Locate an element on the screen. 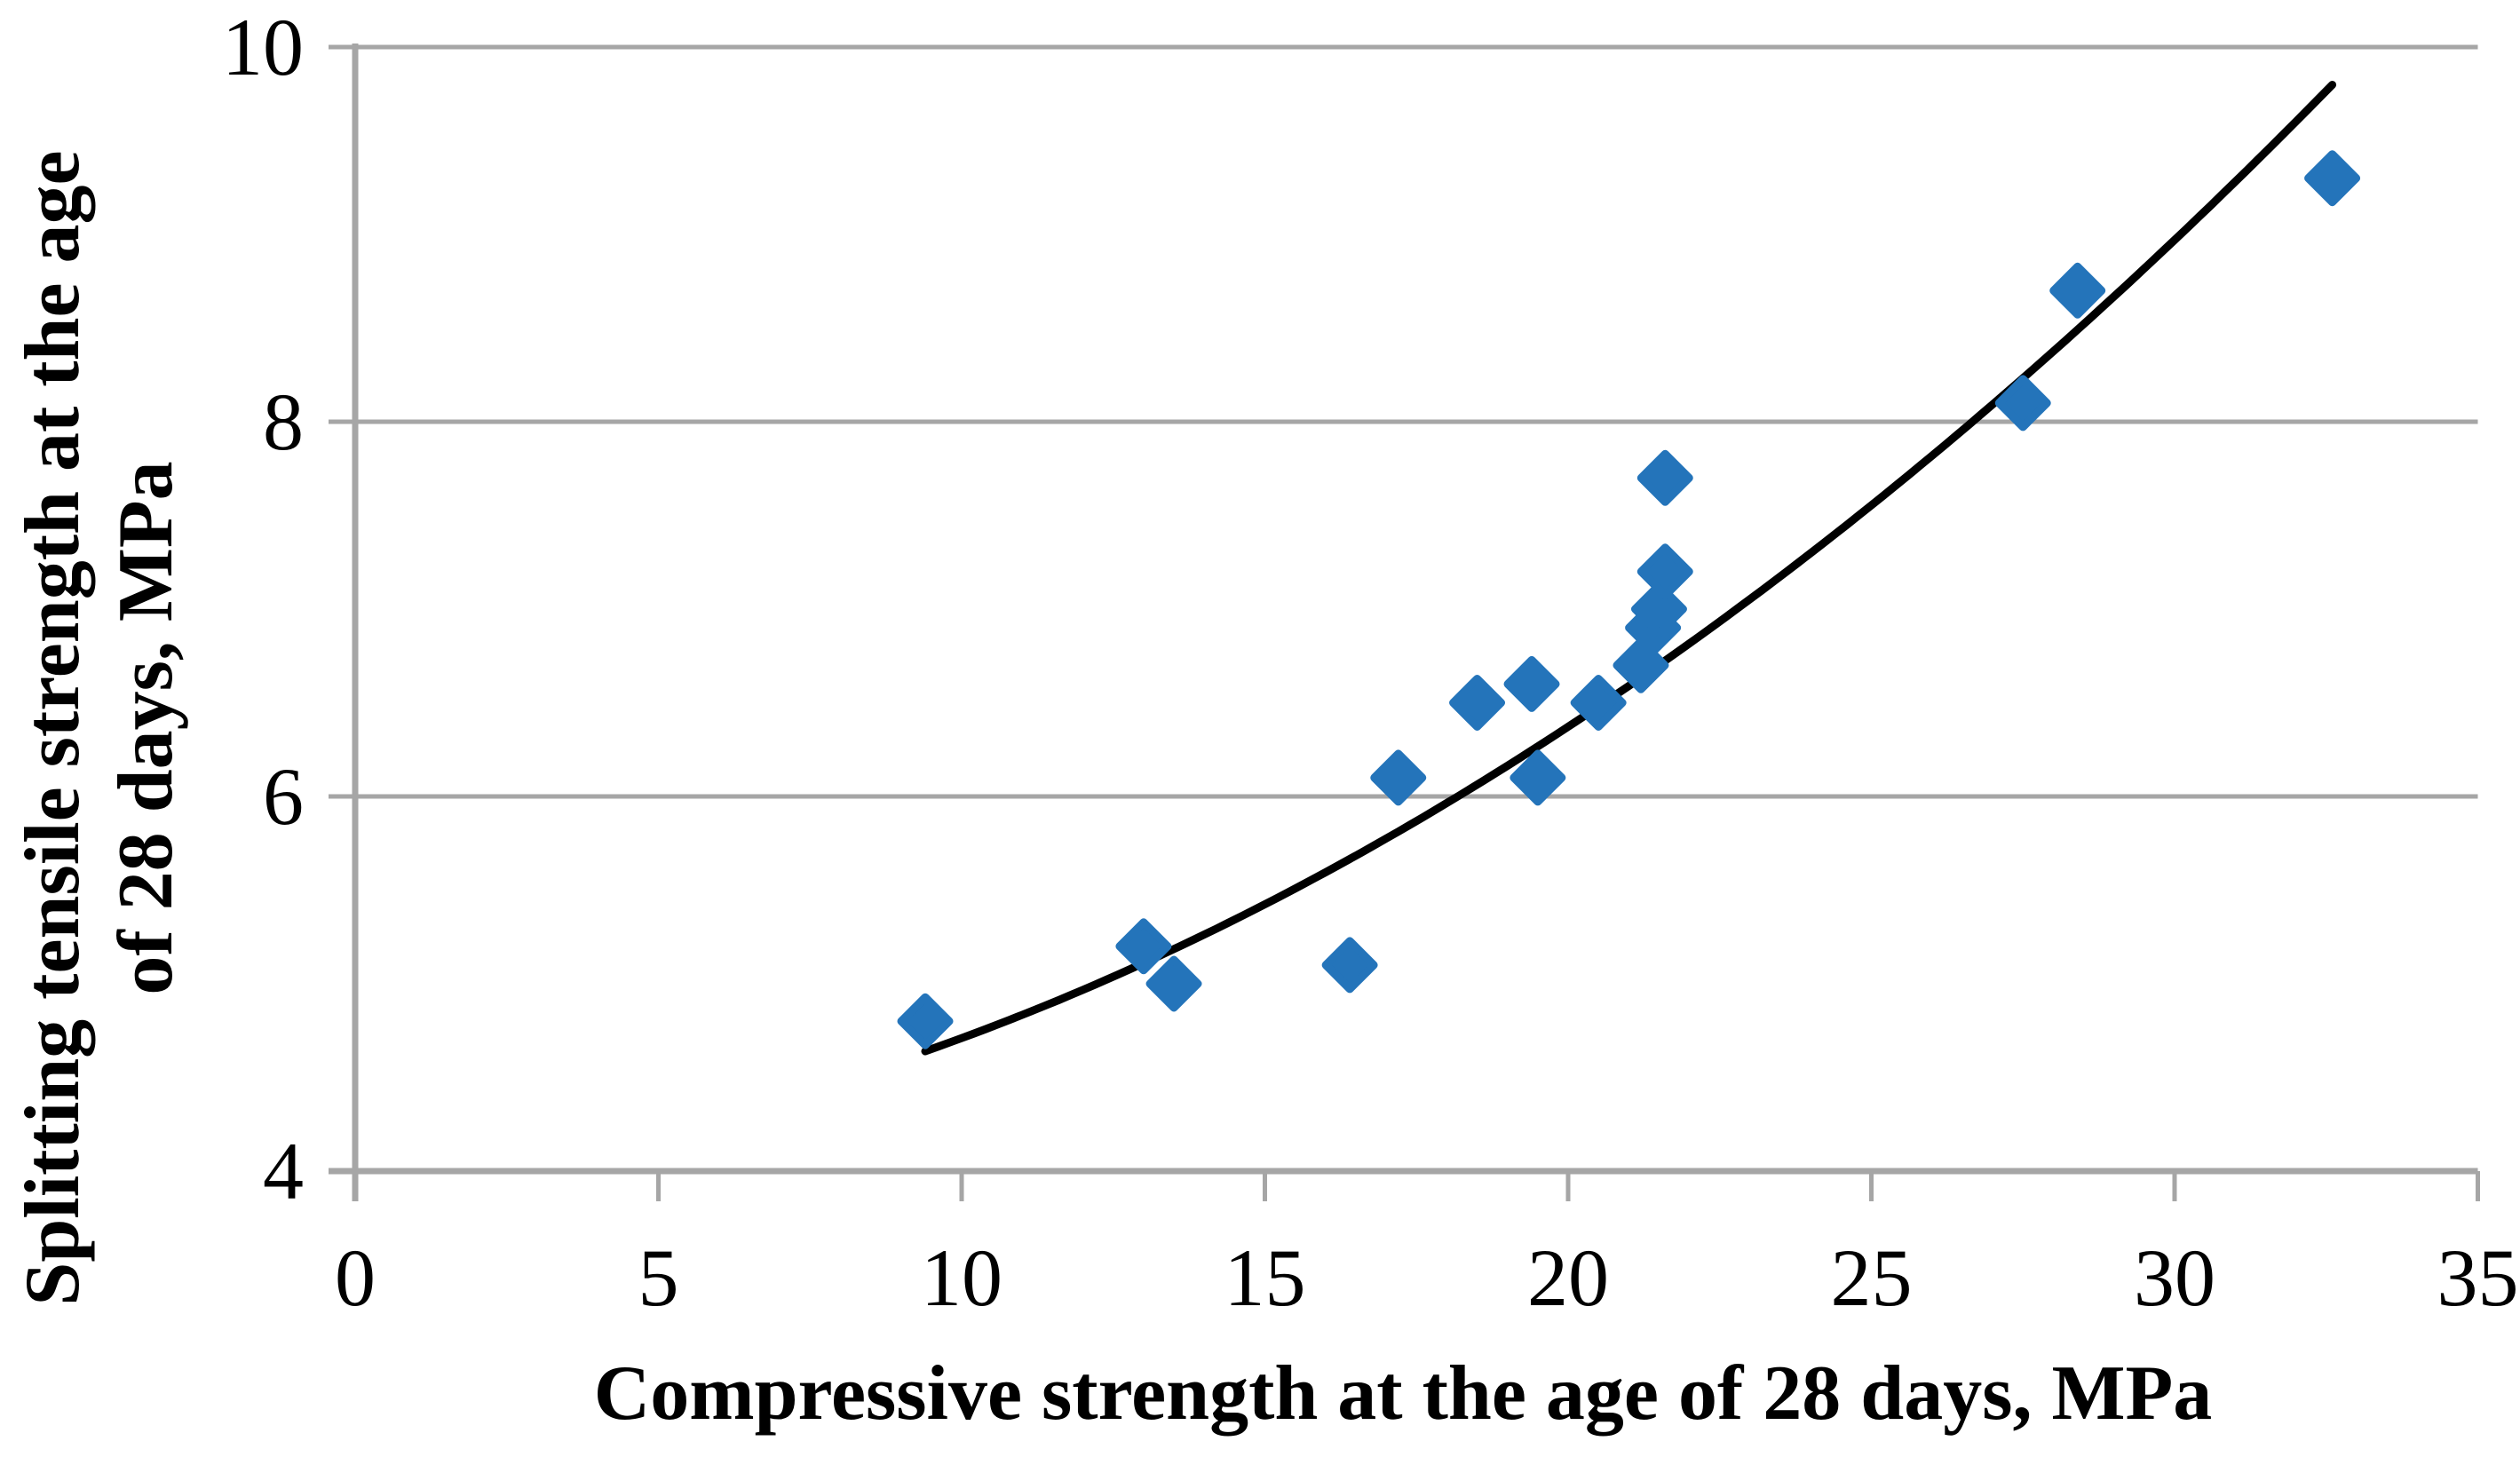 The width and height of the screenshot is (2520, 1457). x-tick-label-15: 15 is located at coordinates (1265, 1277).